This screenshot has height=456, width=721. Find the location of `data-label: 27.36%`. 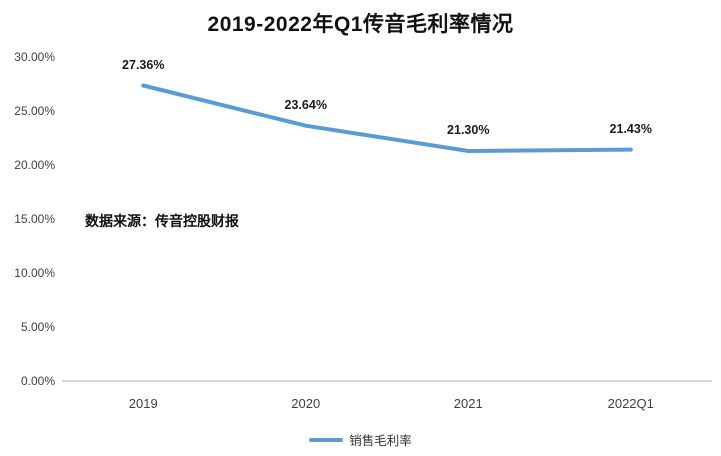

data-label: 27.36% is located at coordinates (143, 64).